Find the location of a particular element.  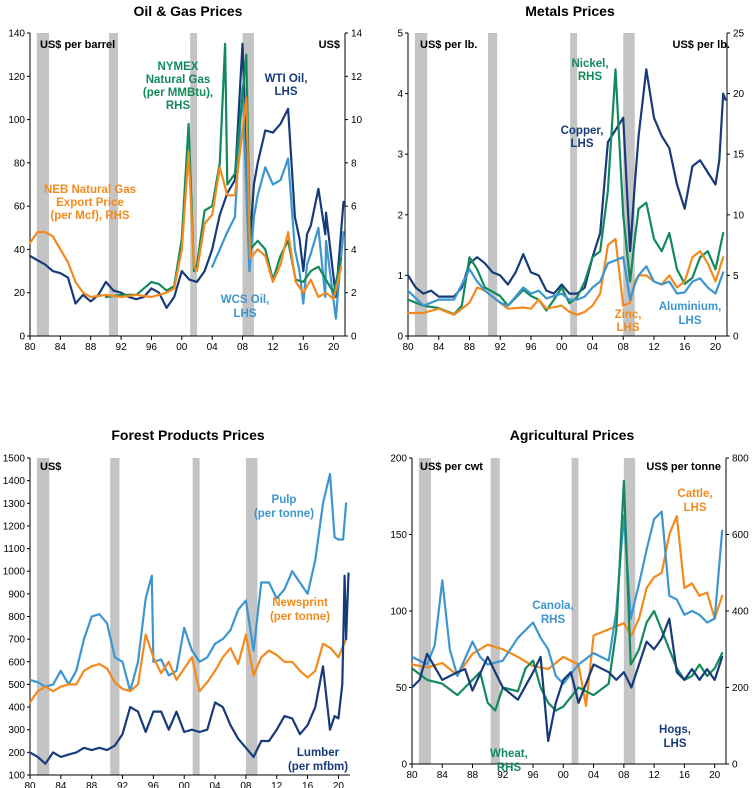

chart-title: Oil & Gas Prices is located at coordinates (188, 11).